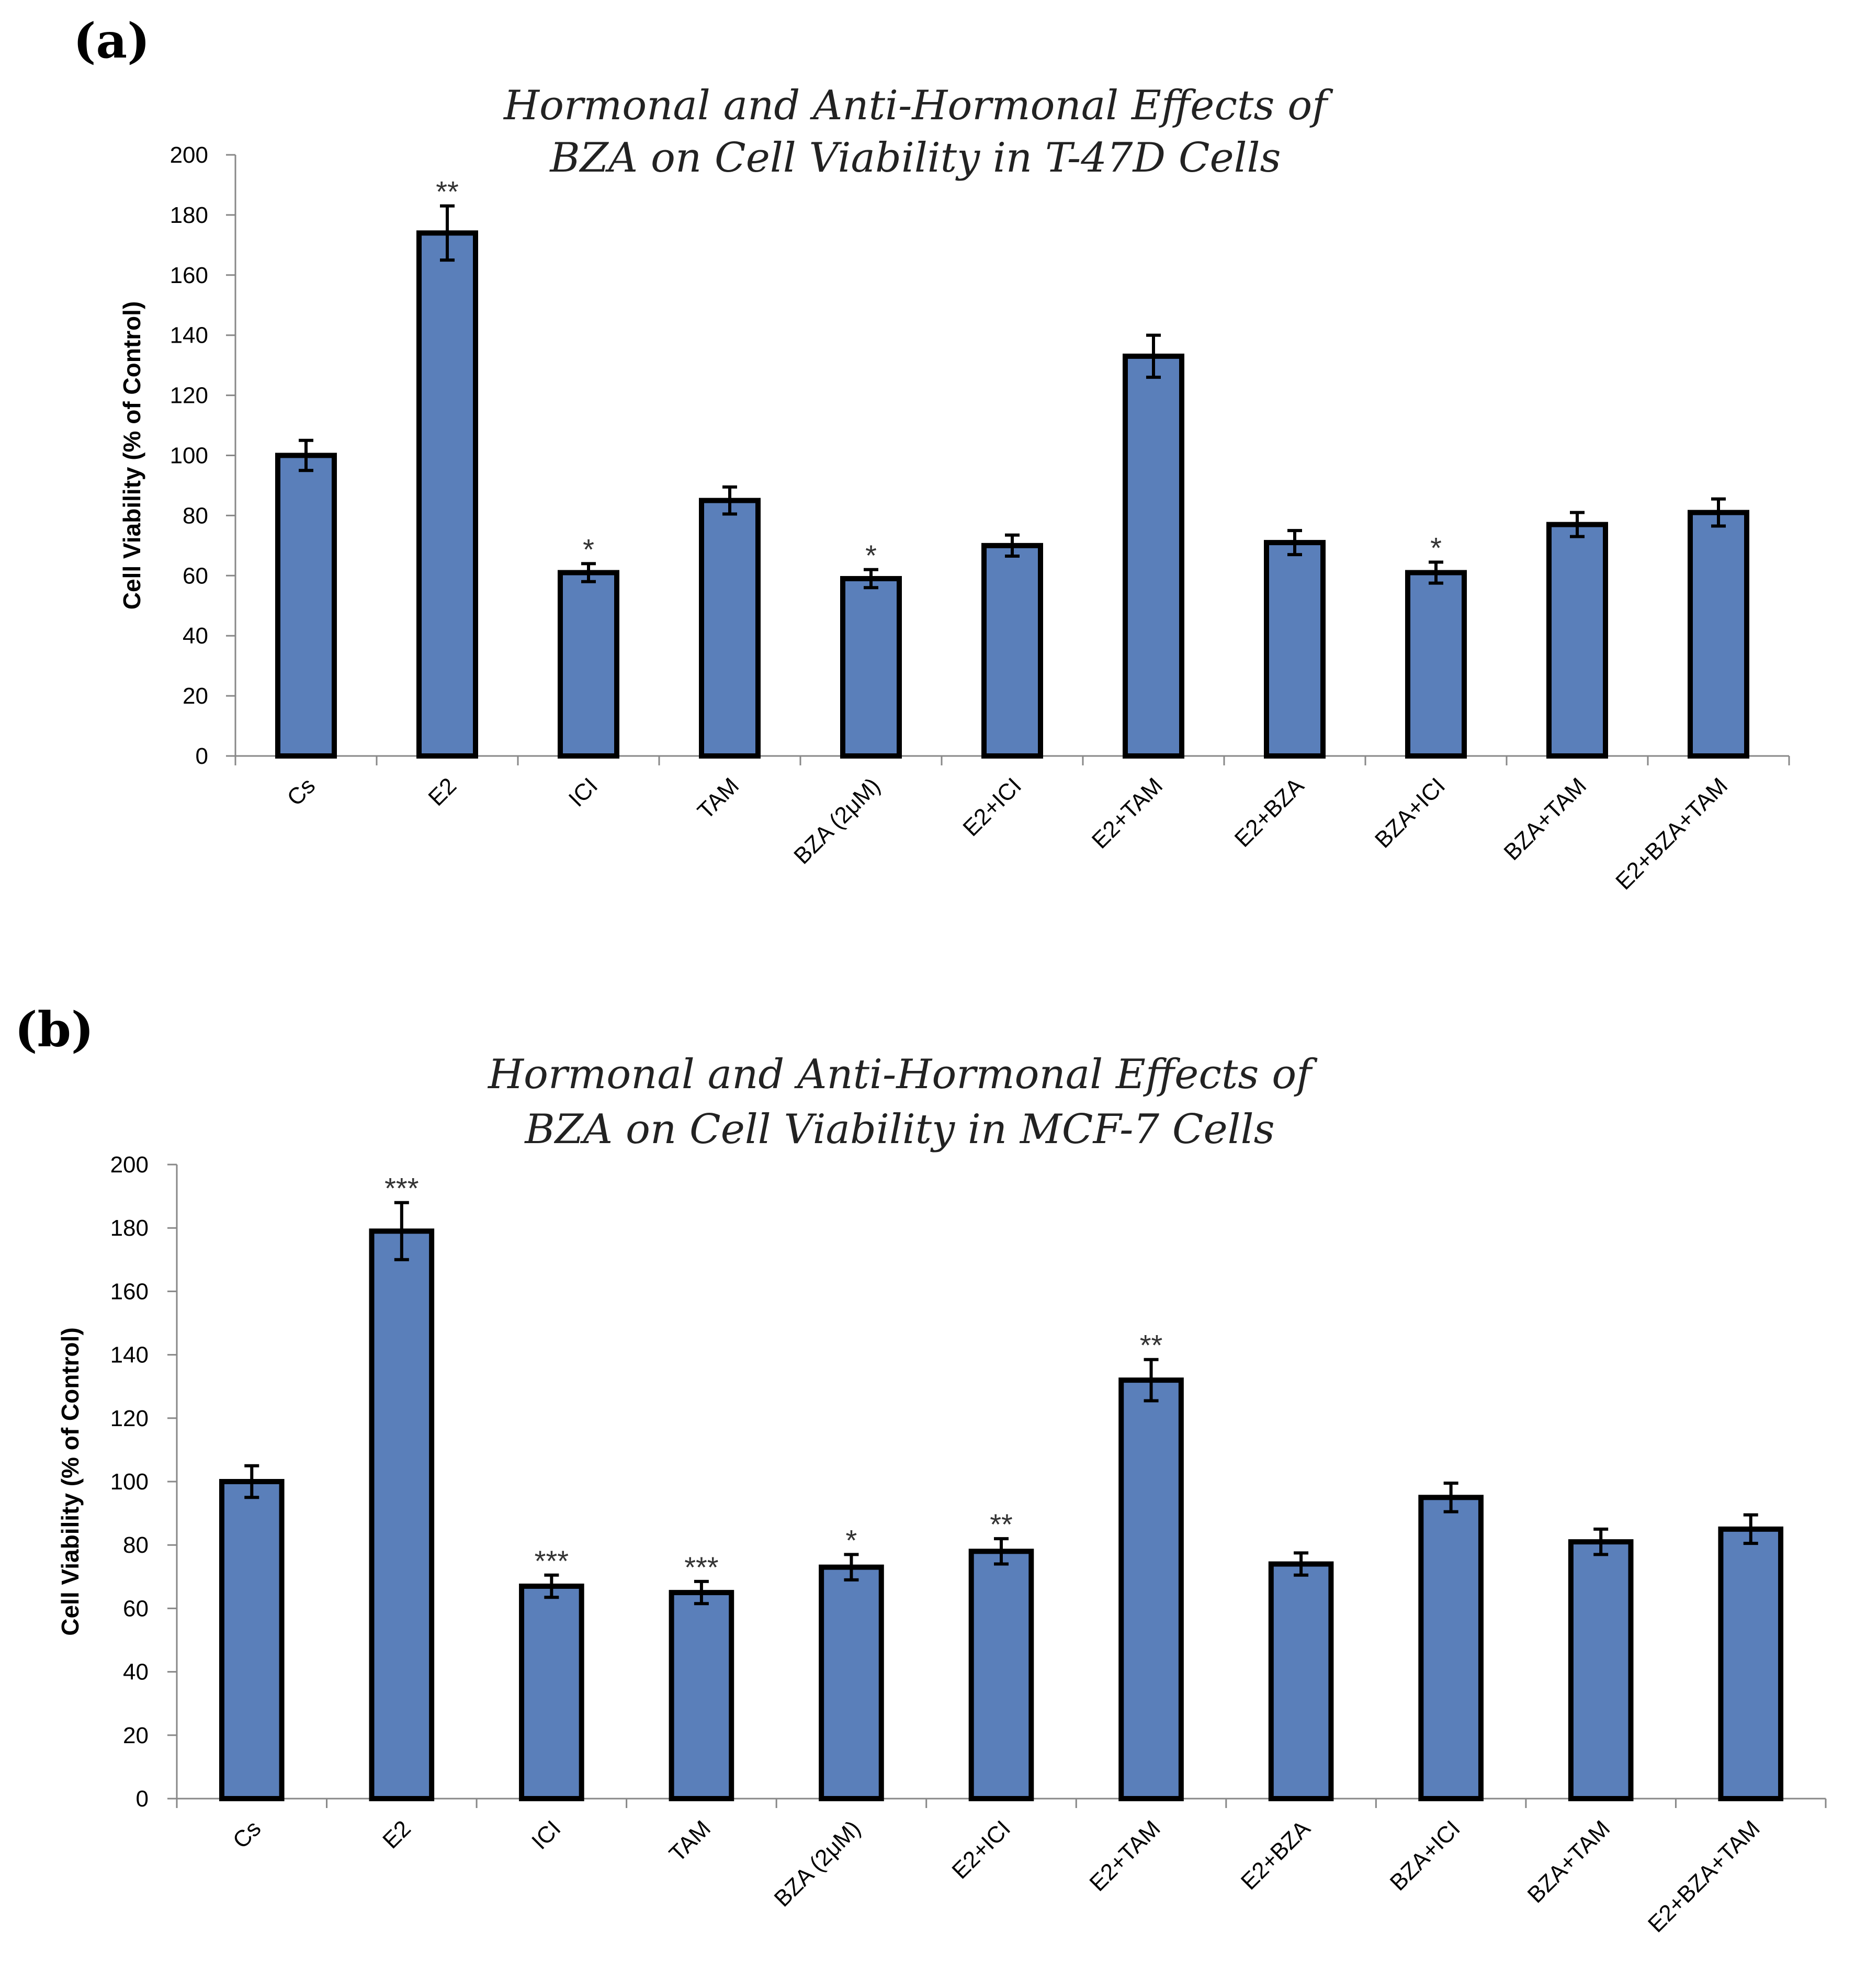 This screenshot has height=1988, width=1855. I want to click on panel-label: (a), so click(111, 41).